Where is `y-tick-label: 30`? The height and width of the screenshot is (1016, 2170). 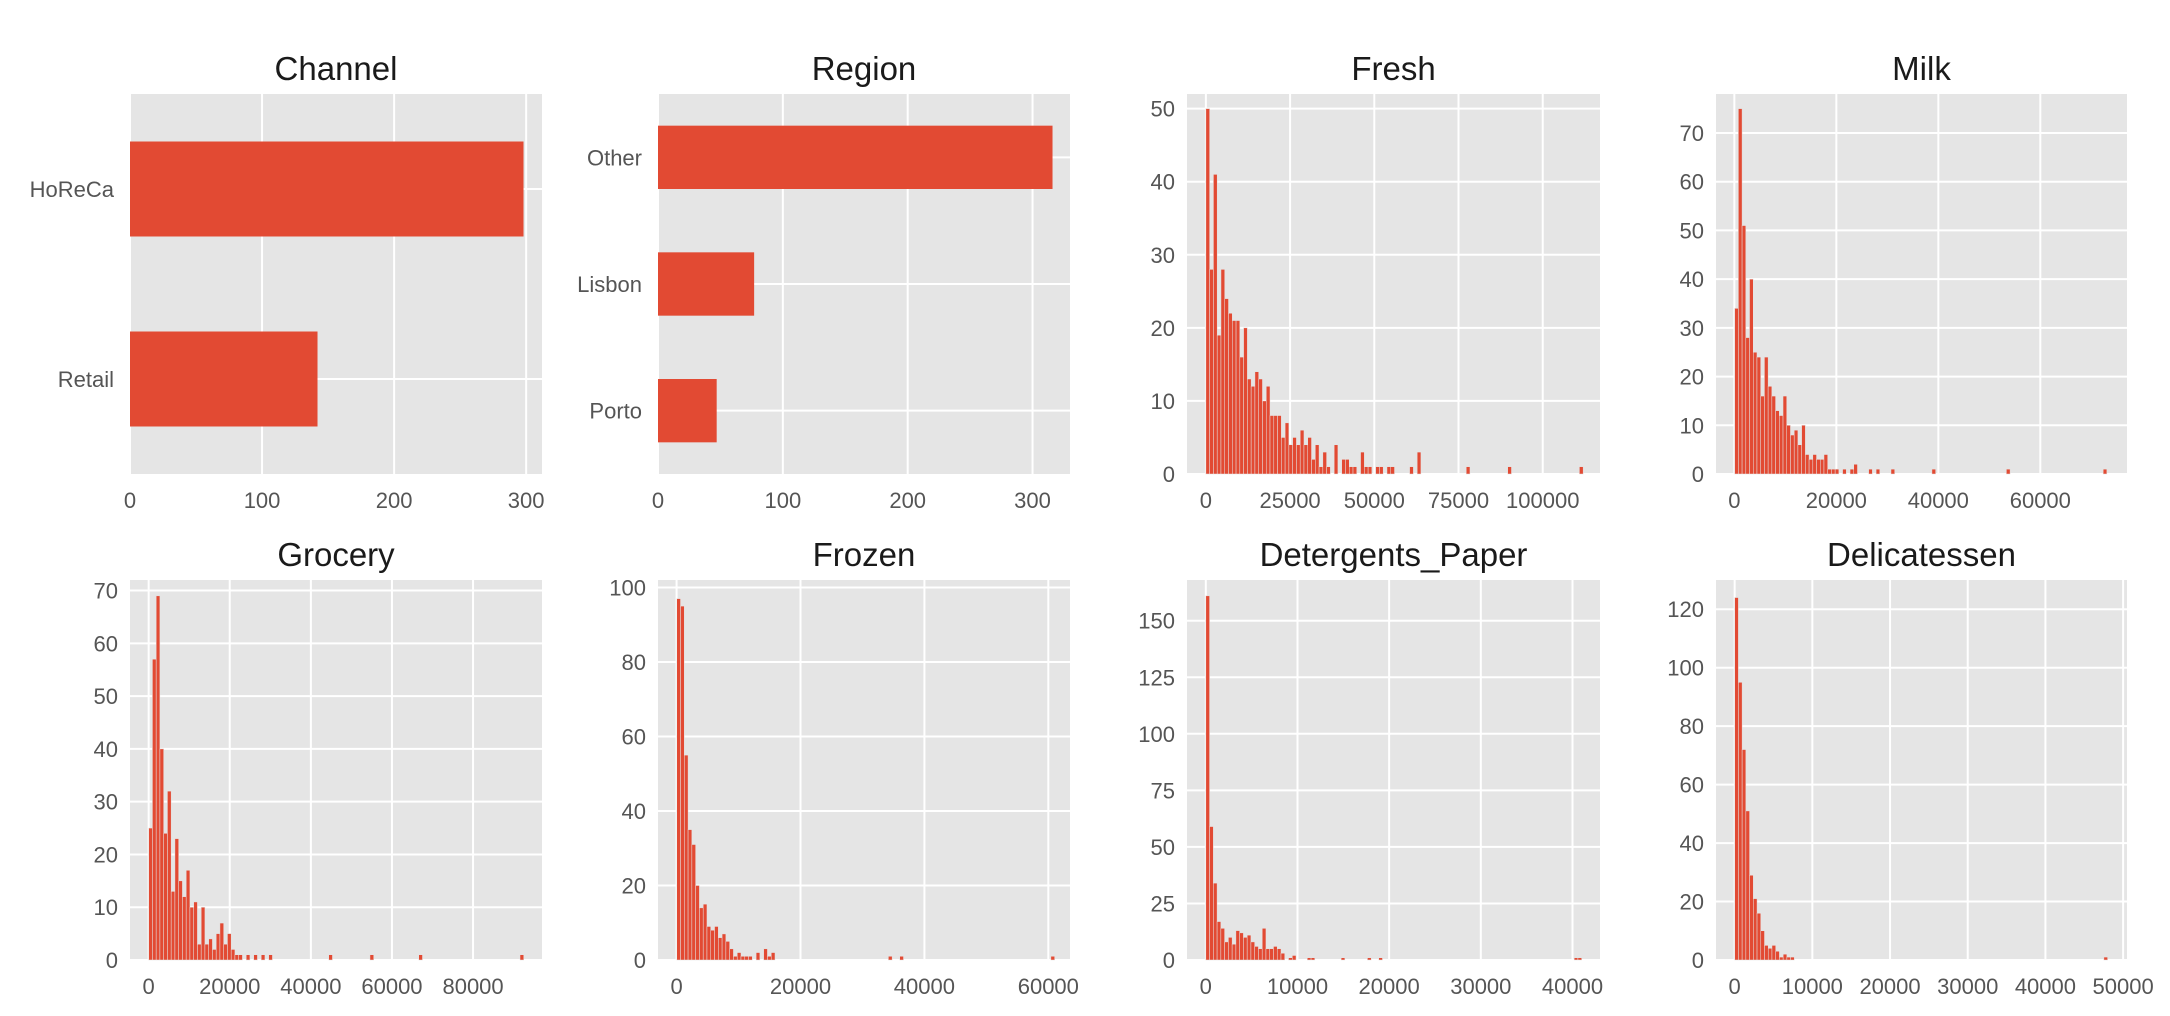
y-tick-label: 30 is located at coordinates (106, 802).